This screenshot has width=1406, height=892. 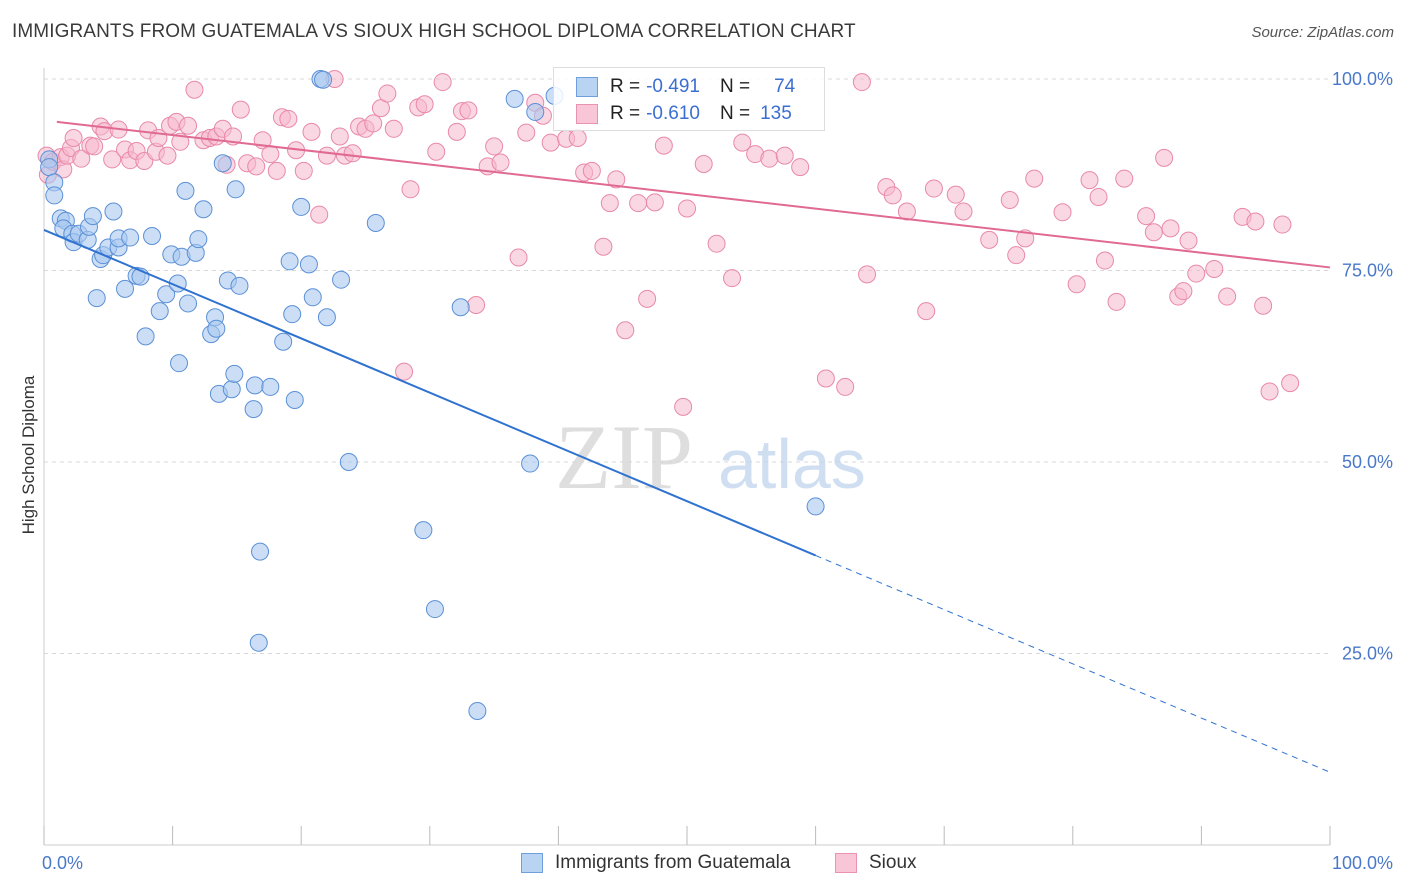 What do you see at coordinates (624, 457) in the screenshot?
I see `watermark-zip: ZIP` at bounding box center [624, 457].